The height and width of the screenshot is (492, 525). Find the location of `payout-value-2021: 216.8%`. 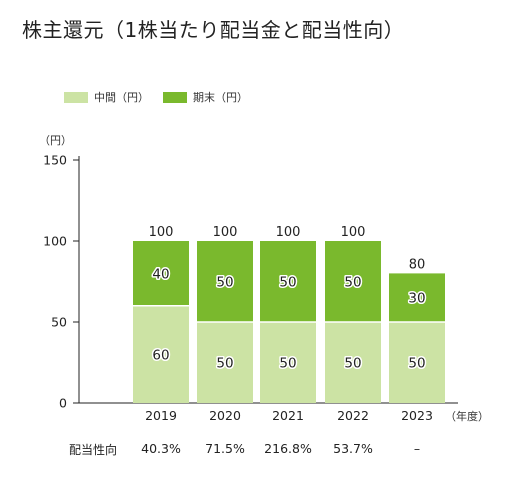

payout-value-2021: 216.8% is located at coordinates (288, 448).